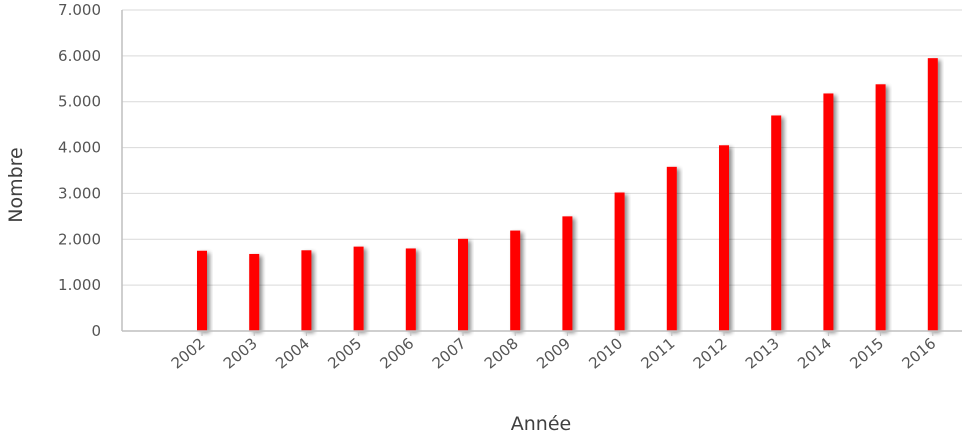 The height and width of the screenshot is (441, 963). Describe the element at coordinates (814, 353) in the screenshot. I see `x-tick-label: 2014` at that location.